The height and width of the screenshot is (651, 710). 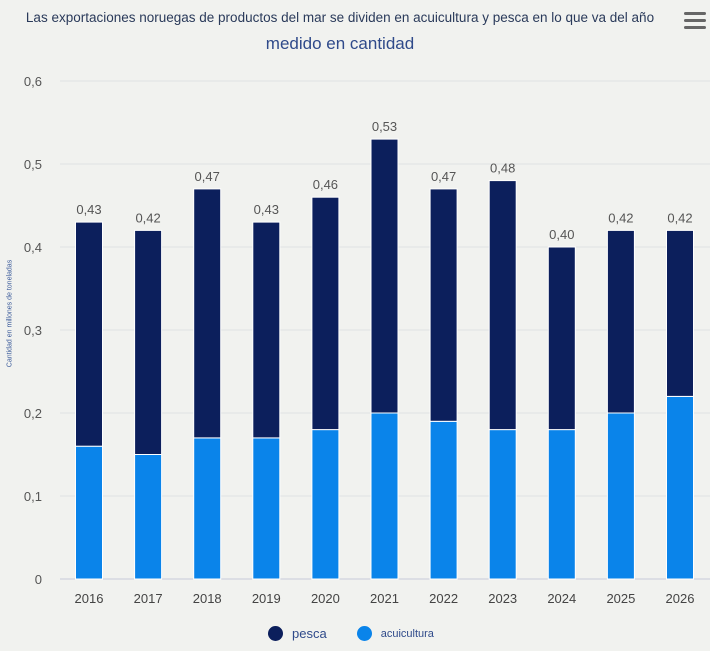 What do you see at coordinates (33, 413) in the screenshot?
I see `y-tick-label: 0,2` at bounding box center [33, 413].